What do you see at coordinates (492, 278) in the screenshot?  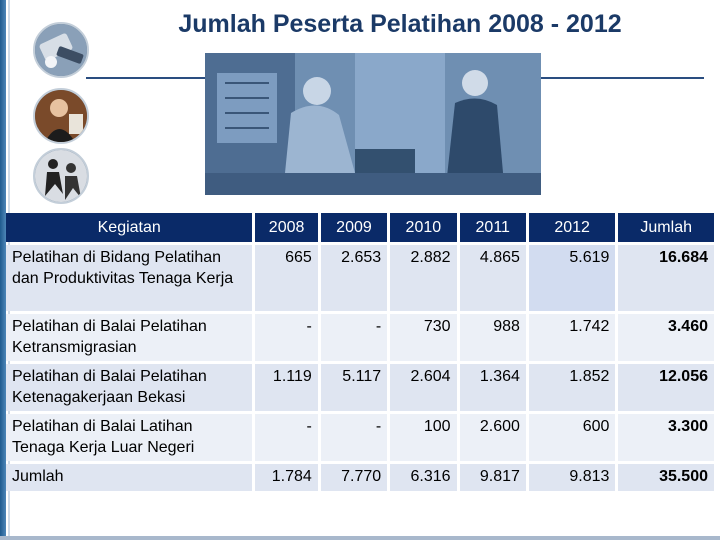 I see `cell-2011: 4.865` at bounding box center [492, 278].